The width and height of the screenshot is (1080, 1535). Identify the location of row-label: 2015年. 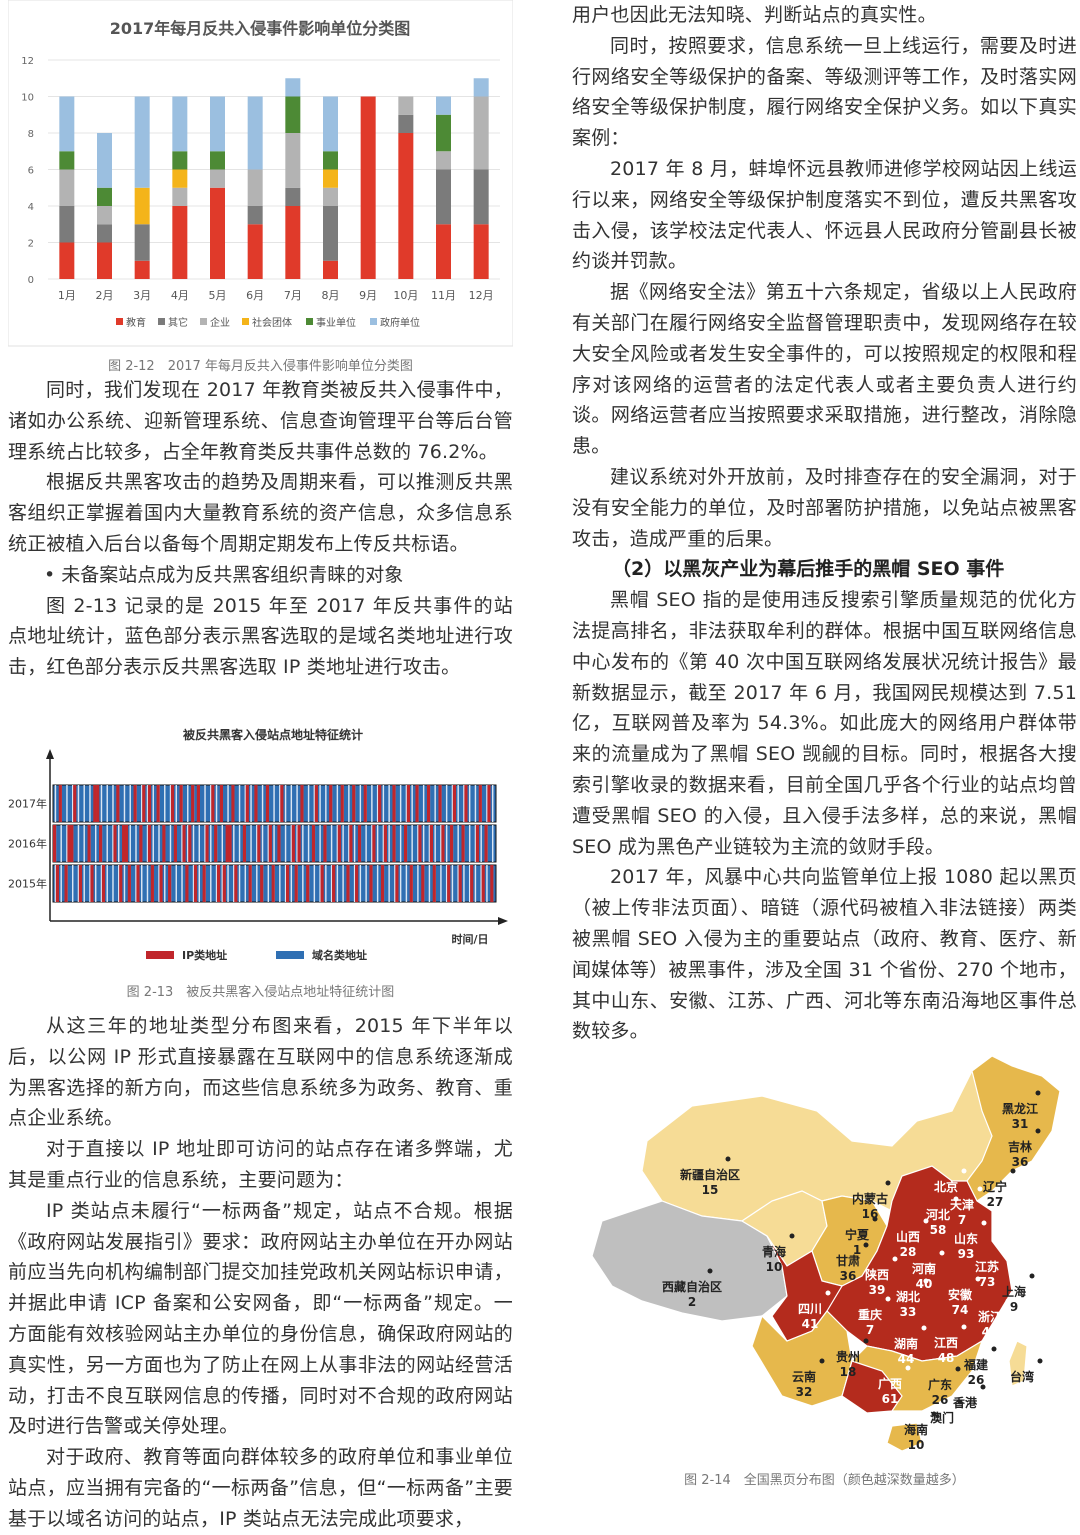
(27, 883).